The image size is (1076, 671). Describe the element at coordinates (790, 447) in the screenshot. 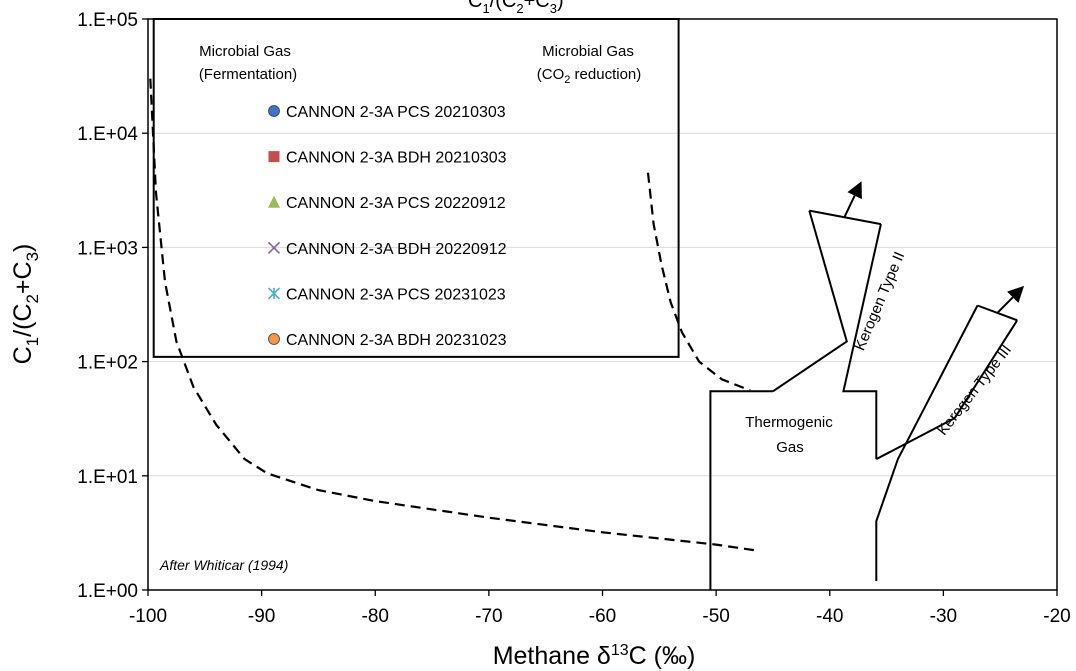

I see `label-thermogenic-2: Gas` at that location.